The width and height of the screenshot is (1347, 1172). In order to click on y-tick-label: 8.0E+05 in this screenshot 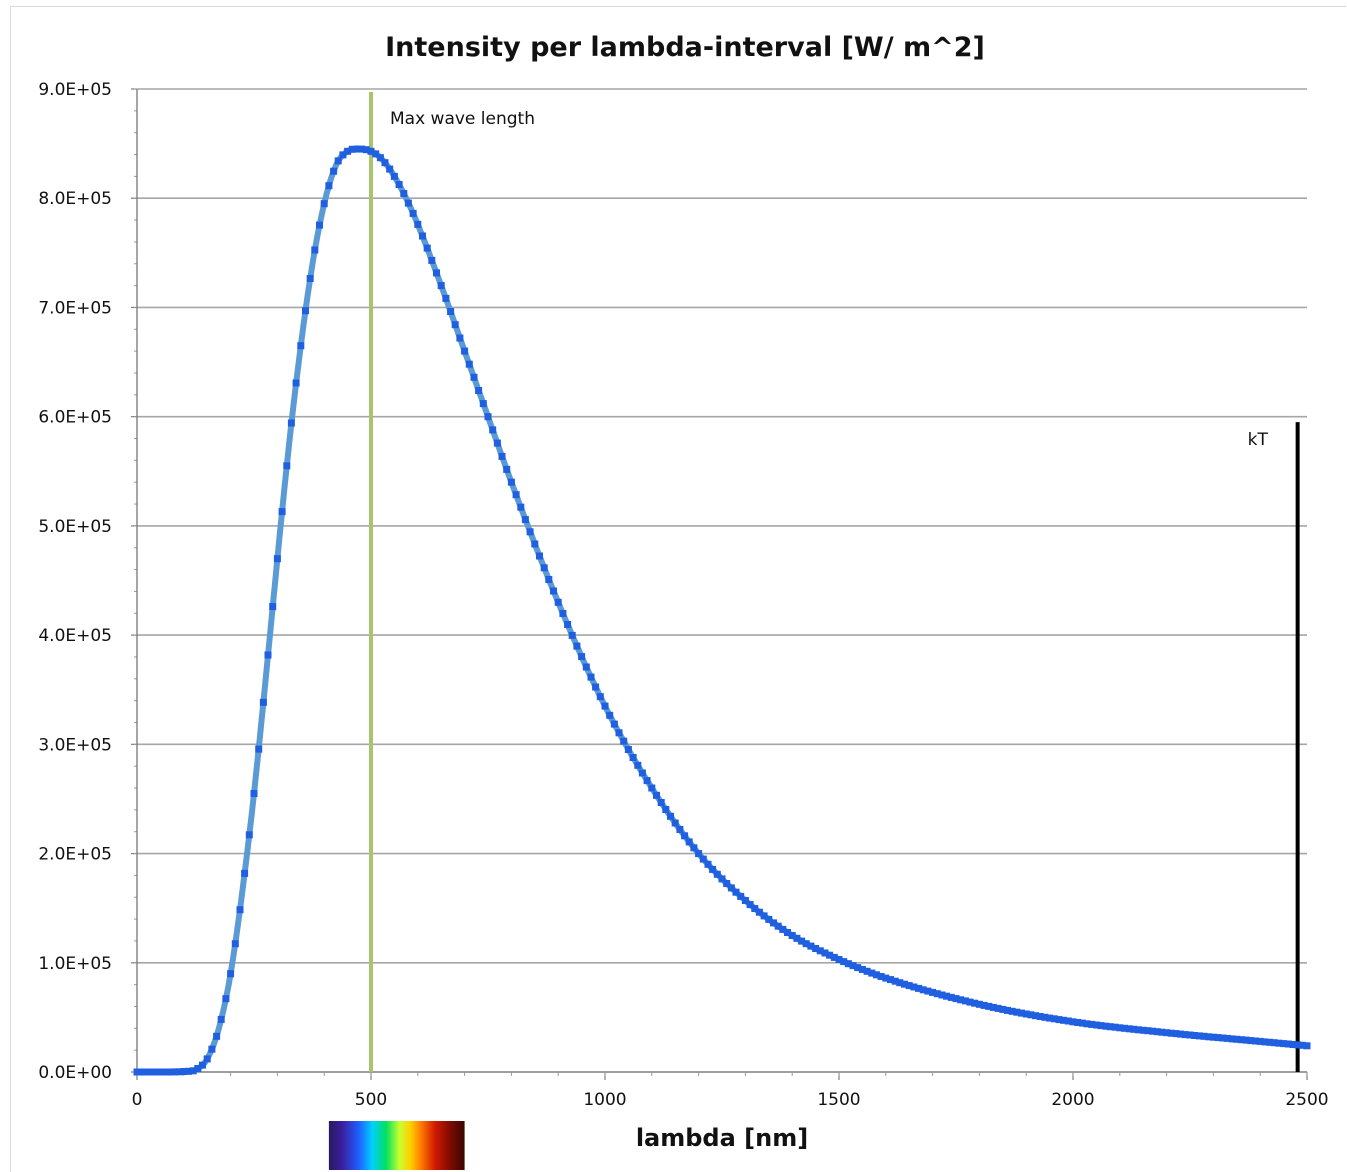, I will do `click(75, 199)`.